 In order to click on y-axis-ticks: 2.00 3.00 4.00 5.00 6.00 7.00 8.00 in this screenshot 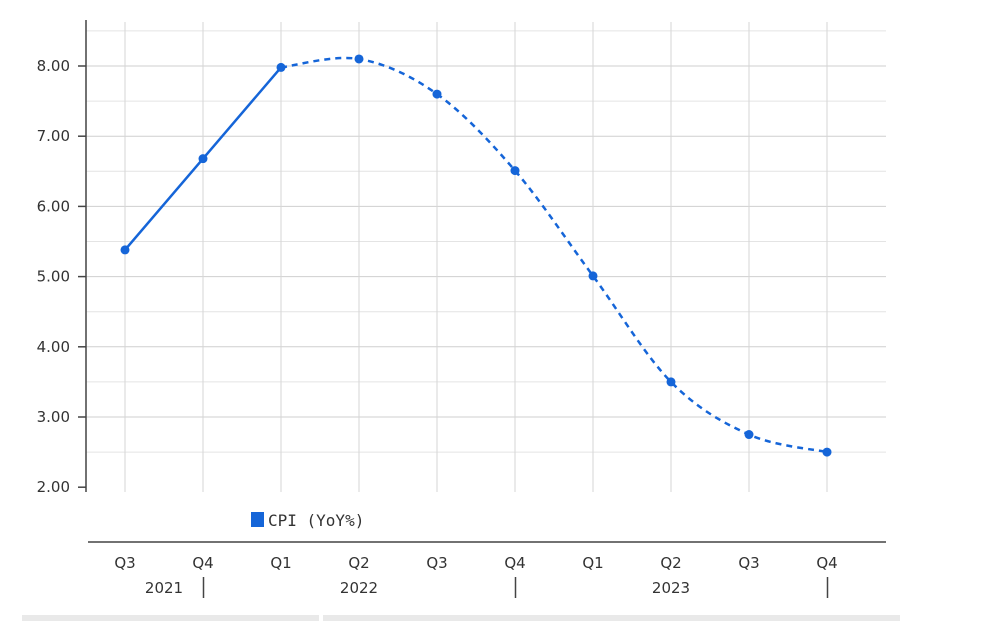, I will do `click(61, 276)`.